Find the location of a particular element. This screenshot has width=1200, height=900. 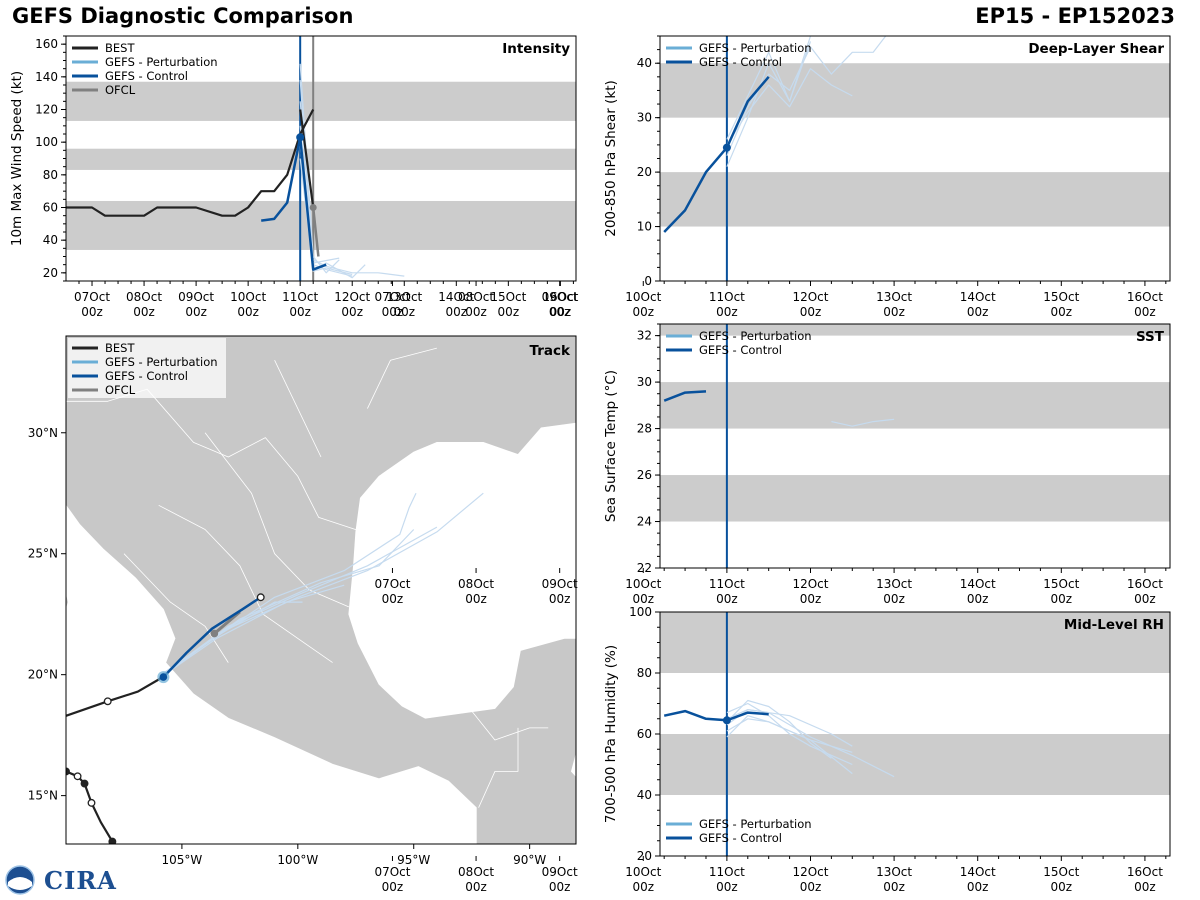

ofcl-point is located at coordinates (313, 207).